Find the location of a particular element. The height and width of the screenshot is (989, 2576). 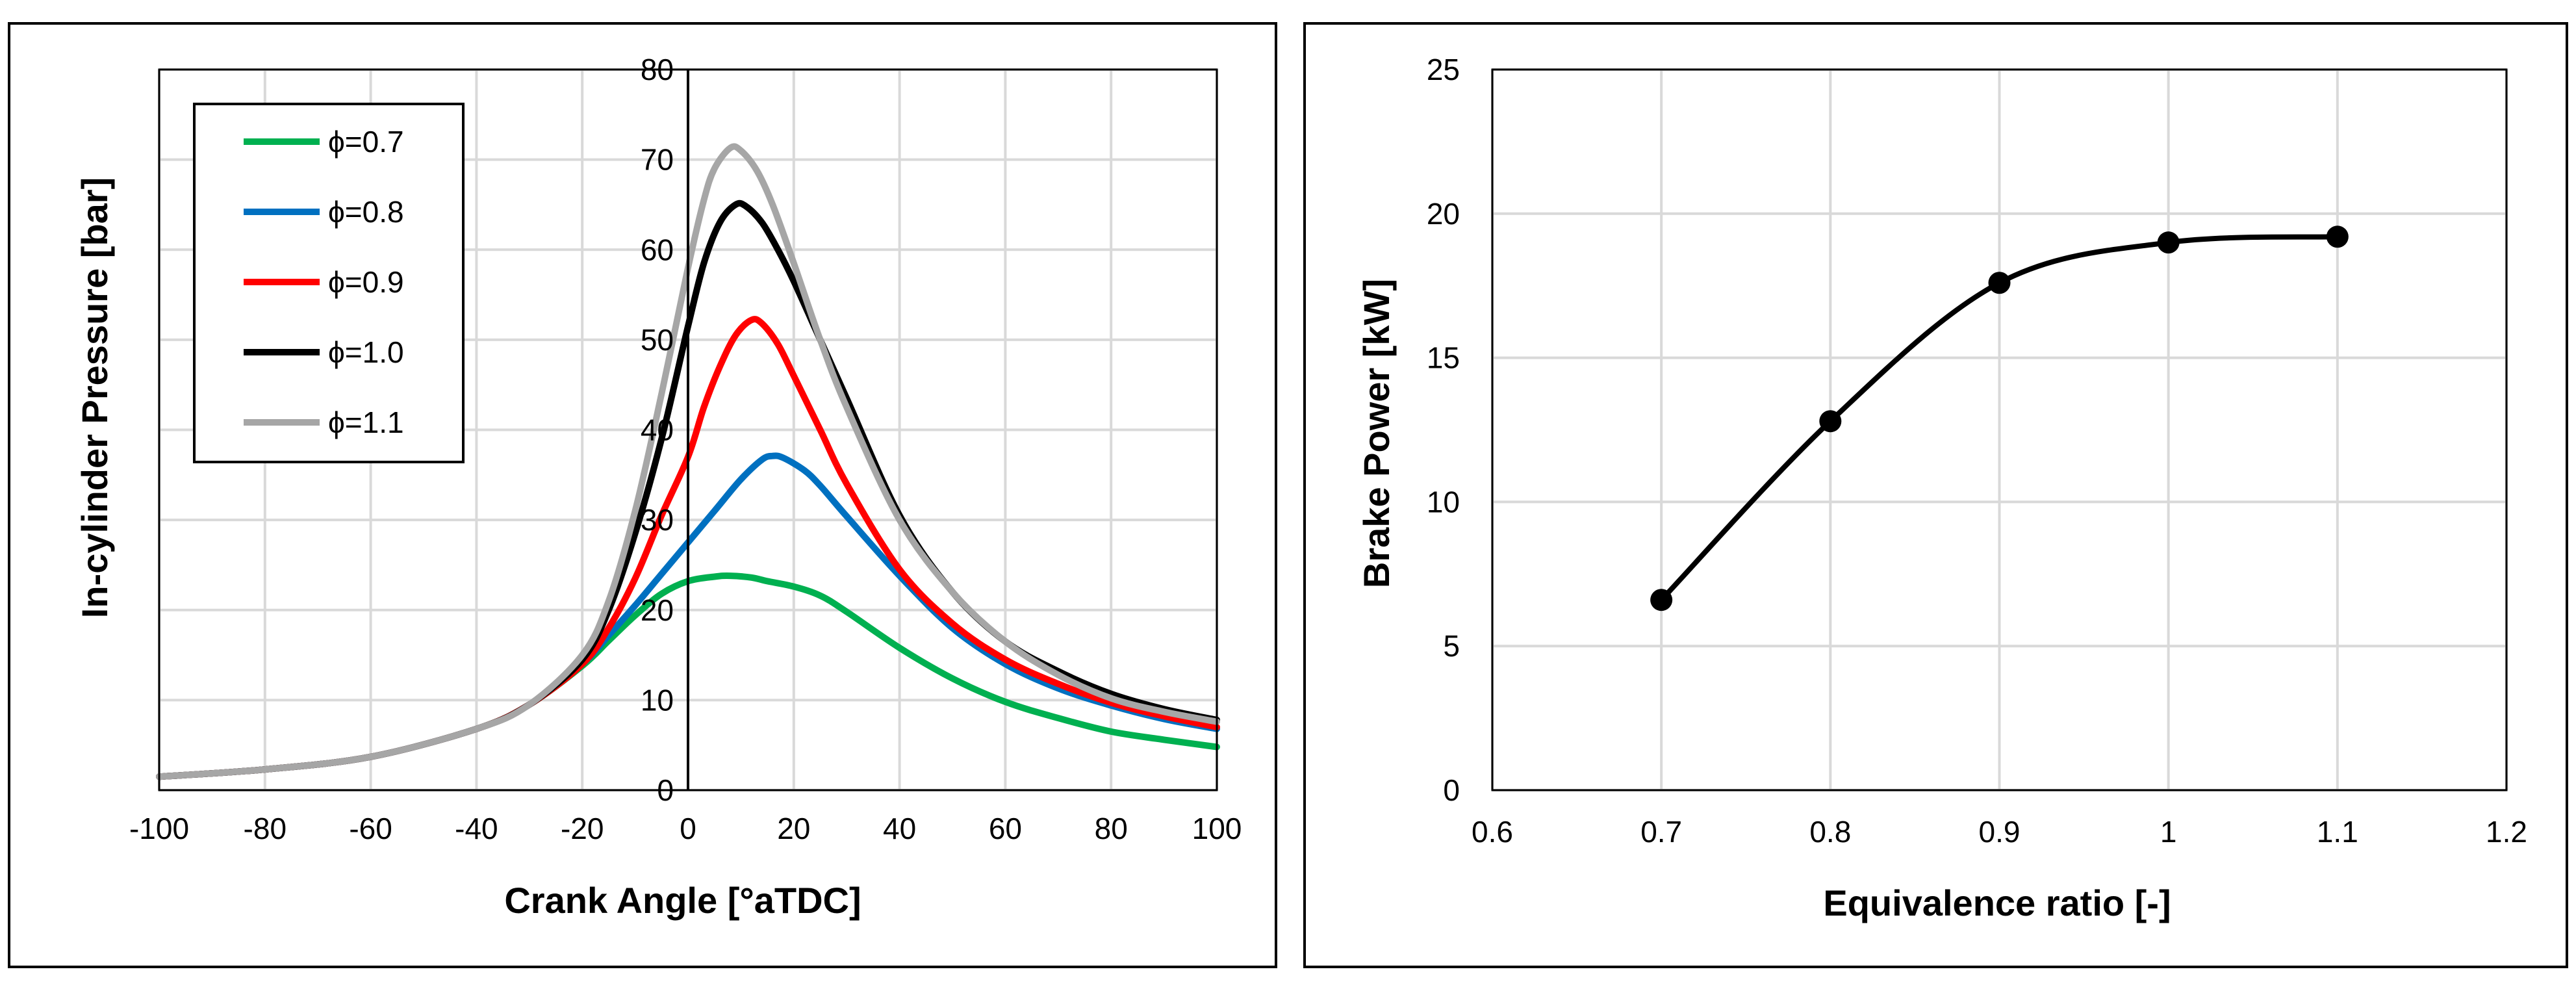

legend-label: ϕ=0.7 is located at coordinates (366, 142).